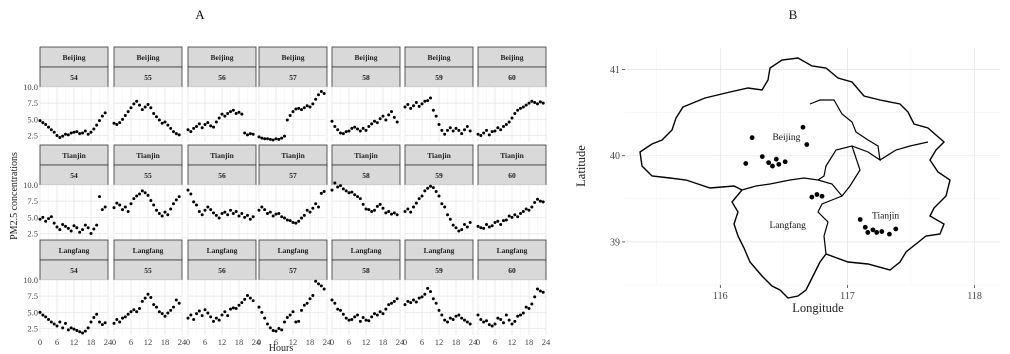 This screenshot has height=354, width=1010. Describe the element at coordinates (148, 175) in the screenshot. I see `facet-day-label: 55` at that location.